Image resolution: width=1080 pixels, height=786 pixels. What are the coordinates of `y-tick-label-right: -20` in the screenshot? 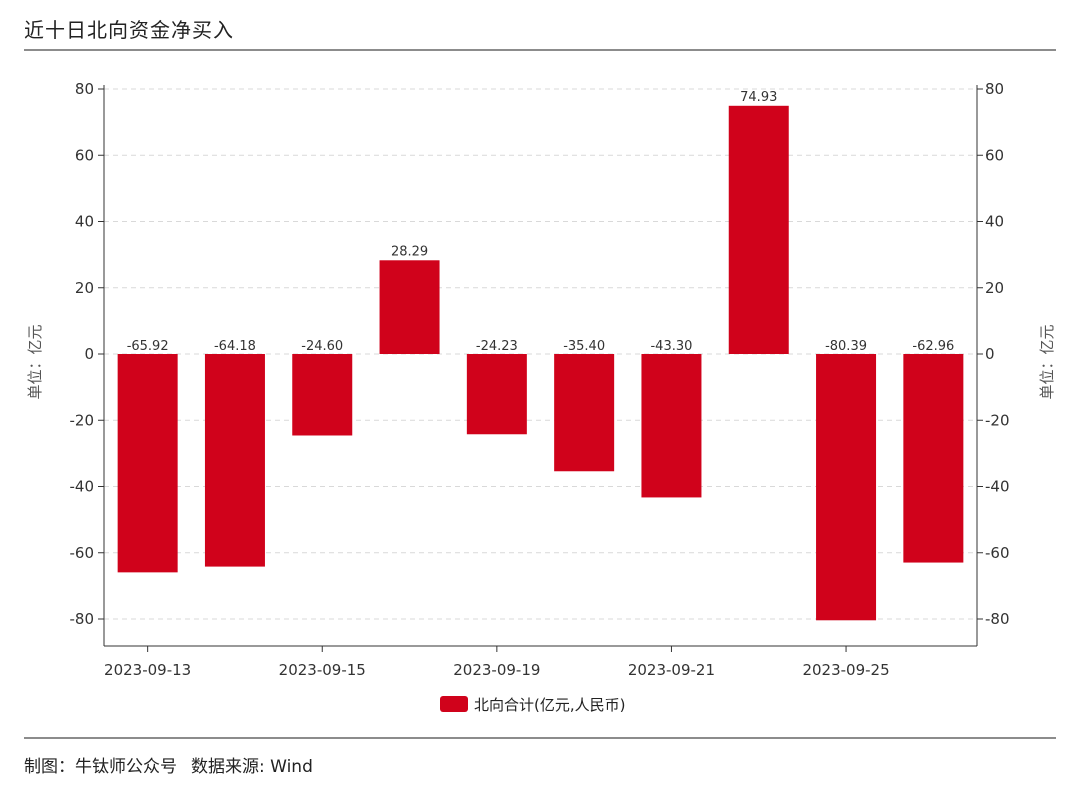 It's located at (997, 420).